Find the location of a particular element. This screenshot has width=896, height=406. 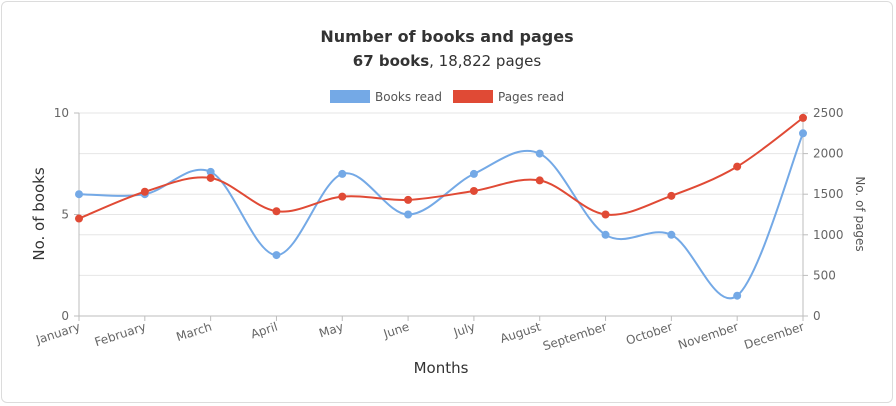

point-books-read-november is located at coordinates (737, 295).